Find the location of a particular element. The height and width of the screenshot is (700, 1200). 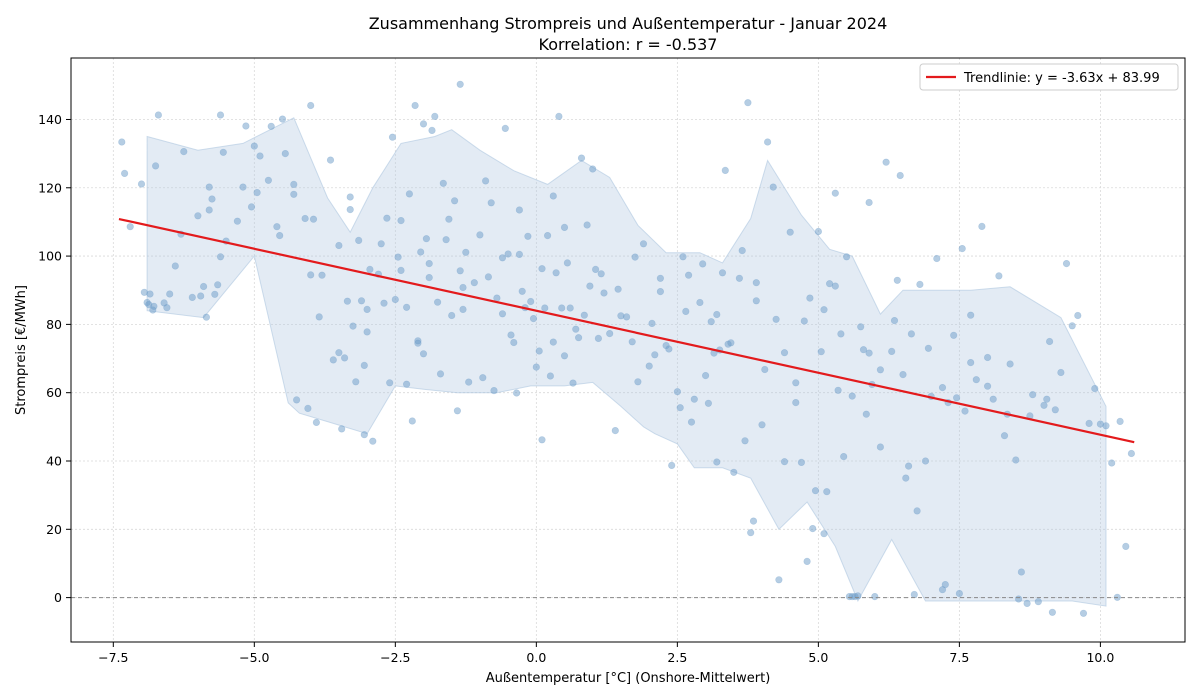

y-tick-label: 0 is located at coordinates (58, 597).